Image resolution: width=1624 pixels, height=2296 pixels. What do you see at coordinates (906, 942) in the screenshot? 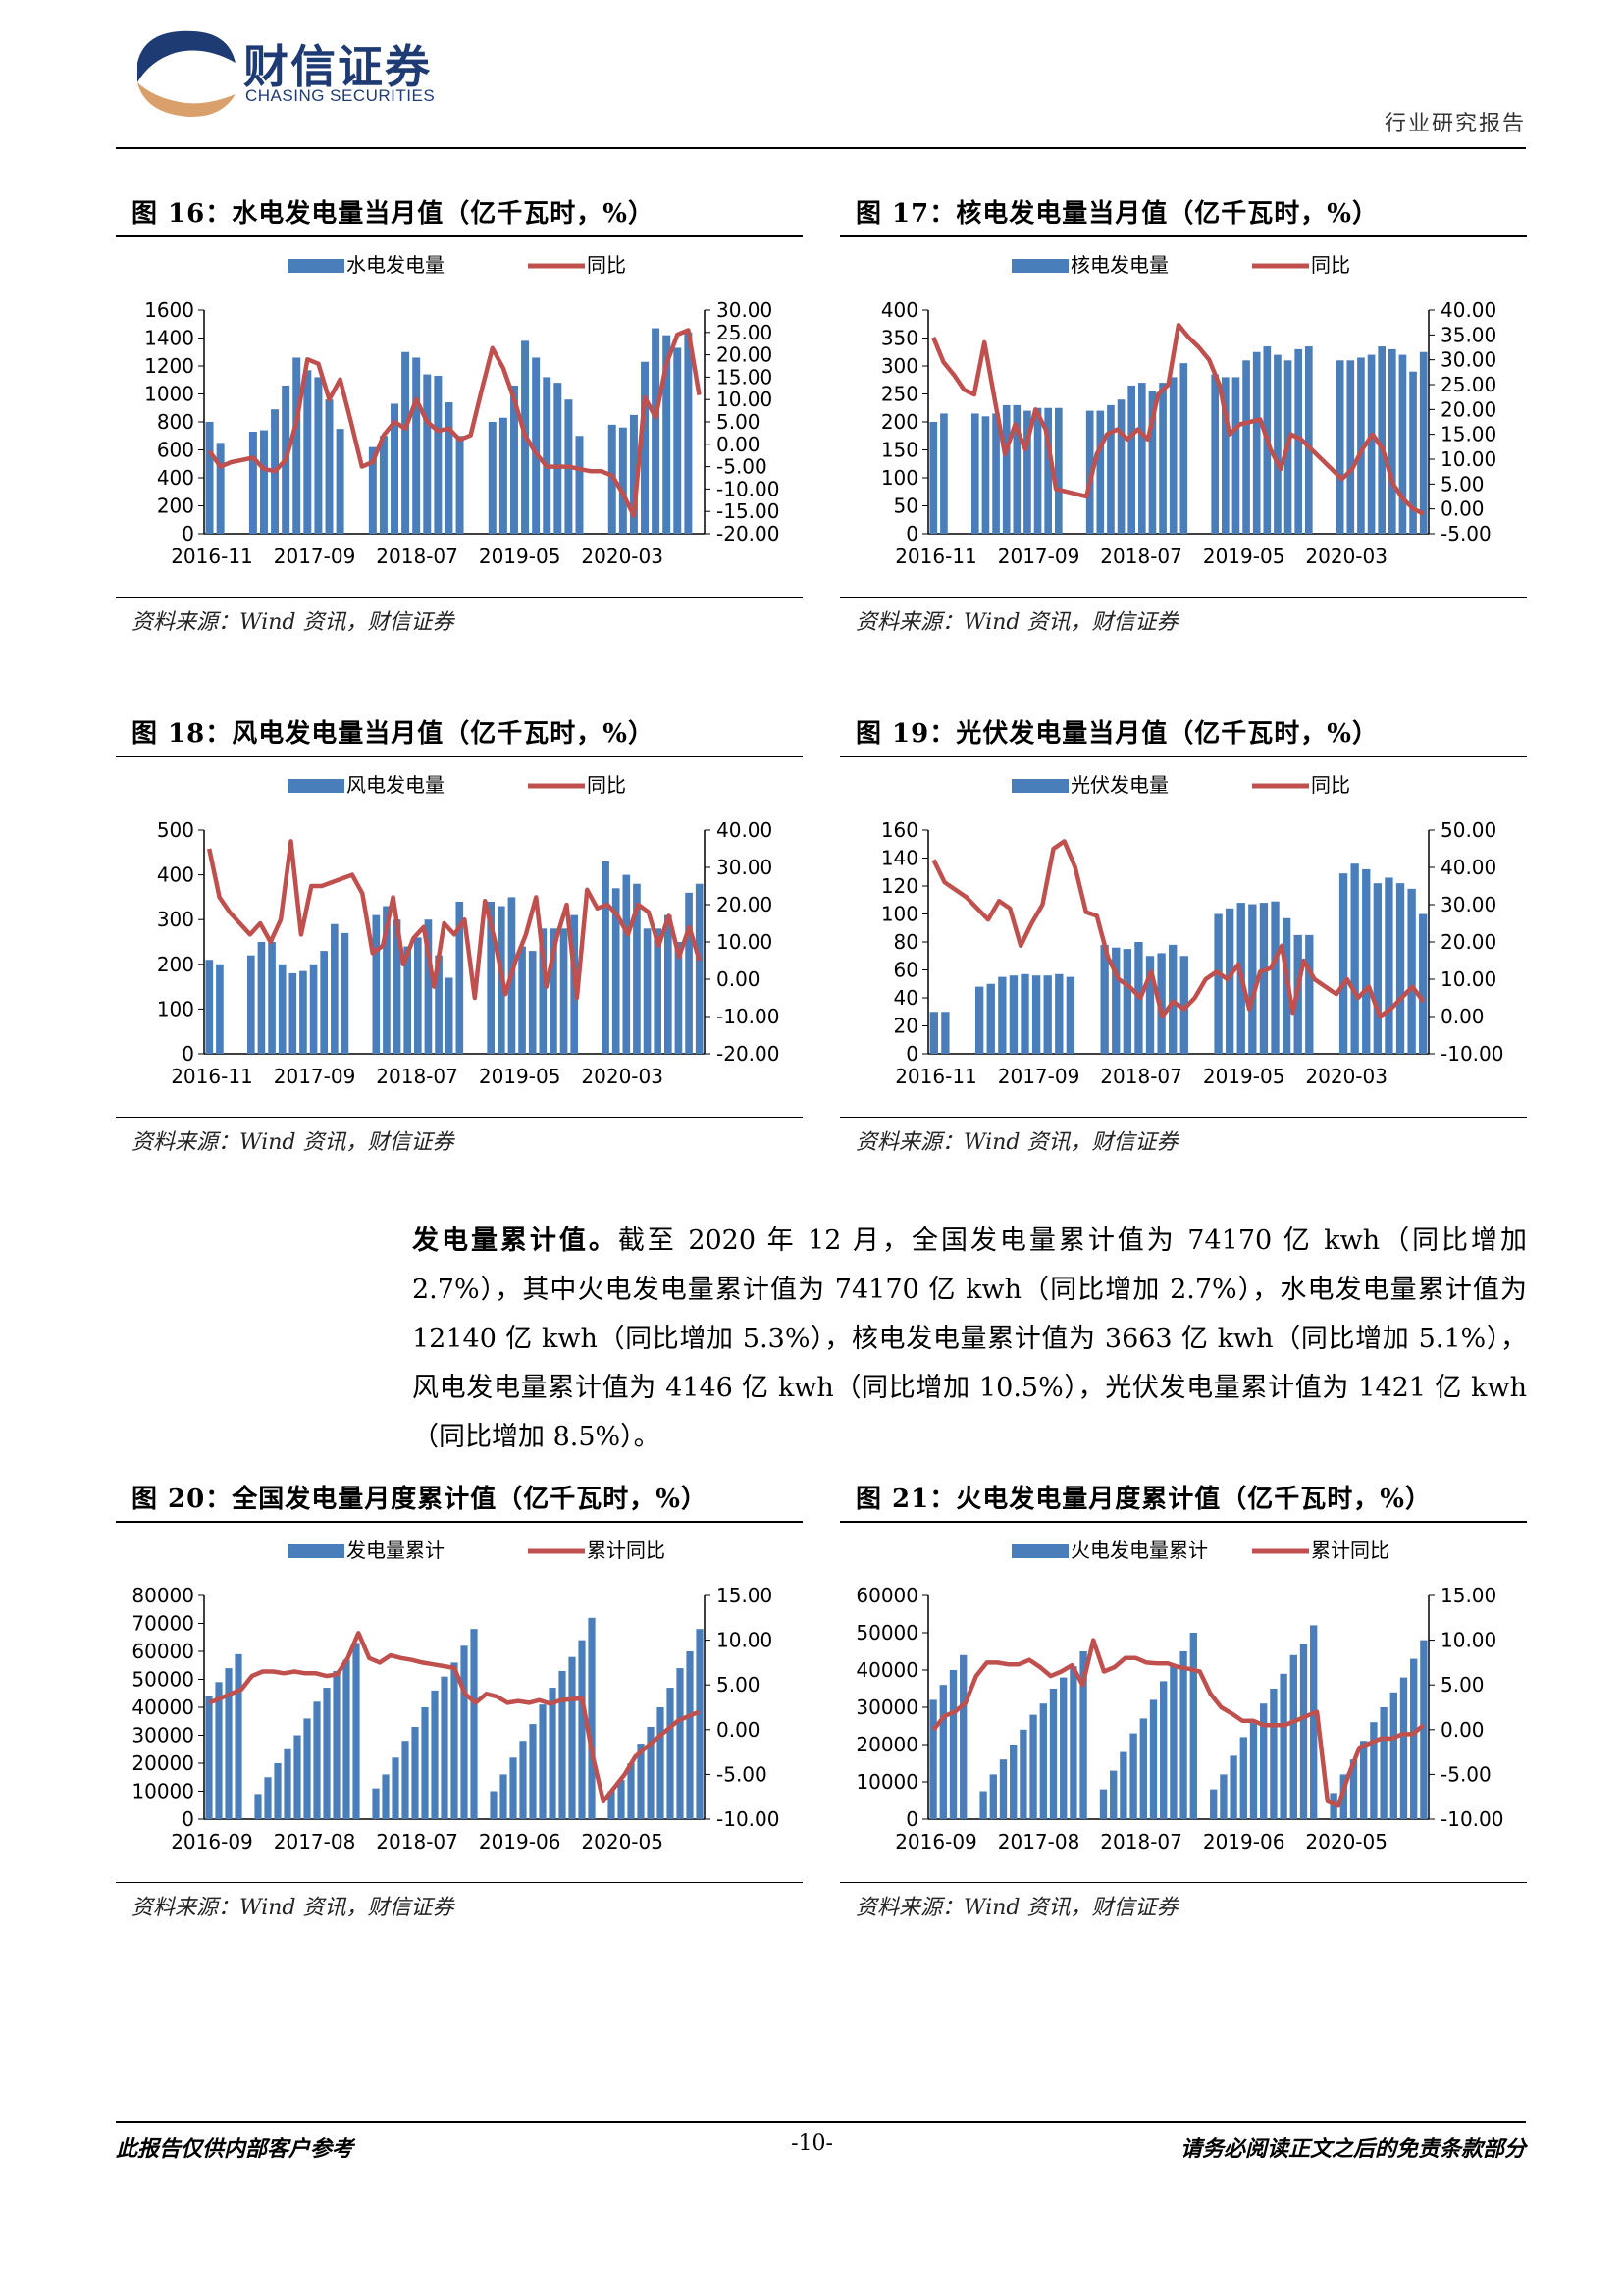
I see `y-left-tick-label: 80` at bounding box center [906, 942].